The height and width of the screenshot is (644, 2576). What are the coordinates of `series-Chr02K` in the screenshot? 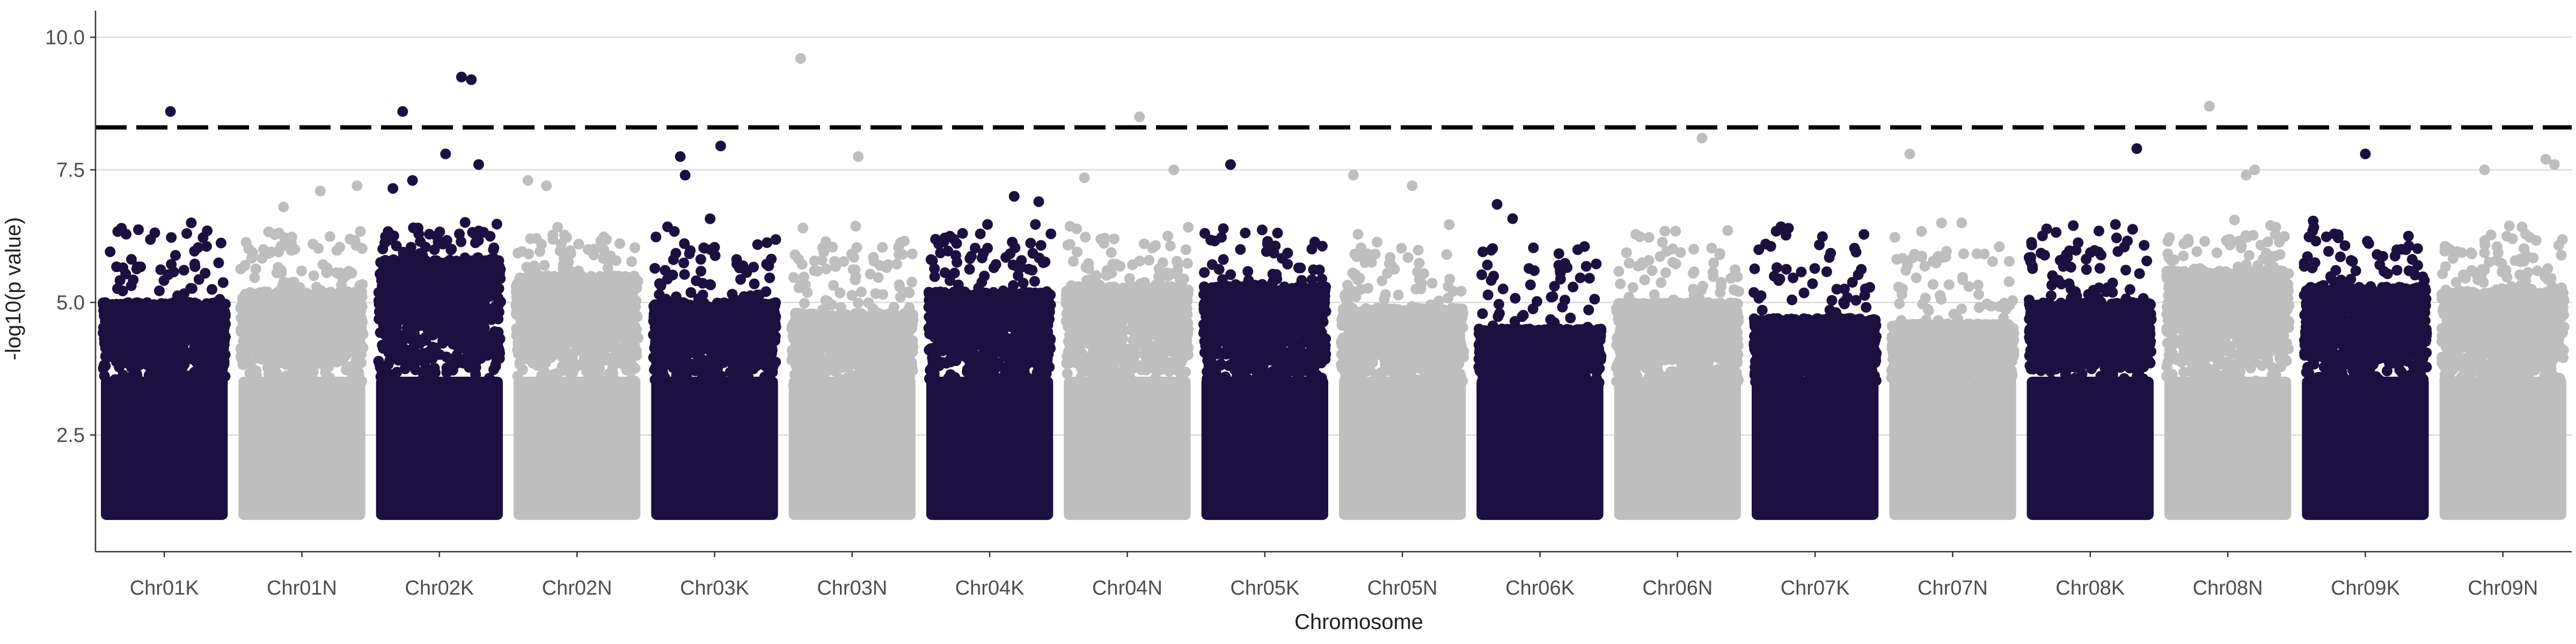 It's located at (439, 368).